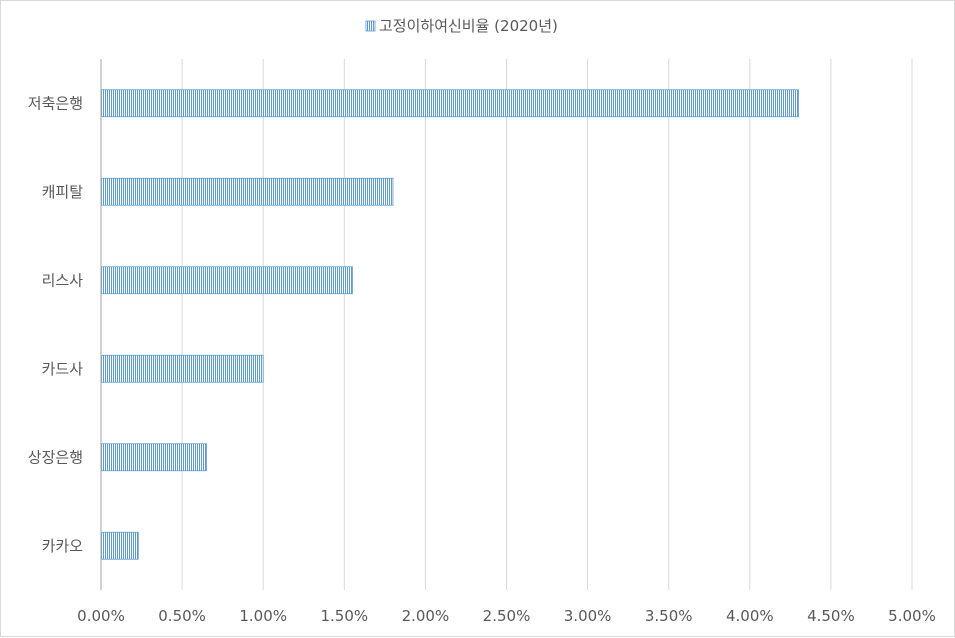  Describe the element at coordinates (750, 616) in the screenshot. I see `x-tick-label: 4.00%` at that location.